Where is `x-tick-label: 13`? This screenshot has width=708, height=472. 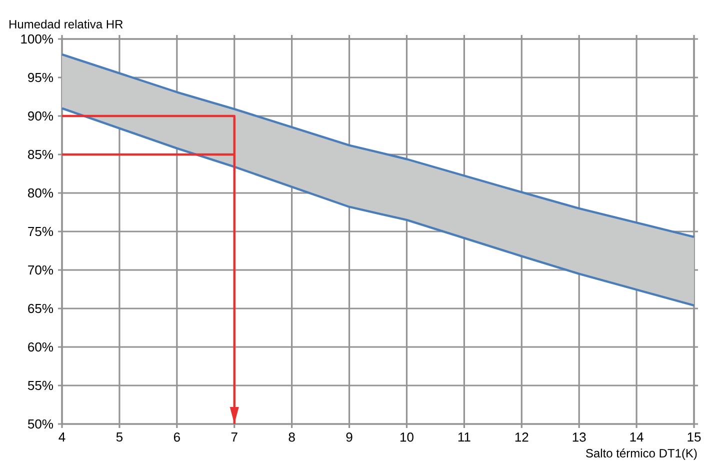
x-tick-label: 13 is located at coordinates (579, 437).